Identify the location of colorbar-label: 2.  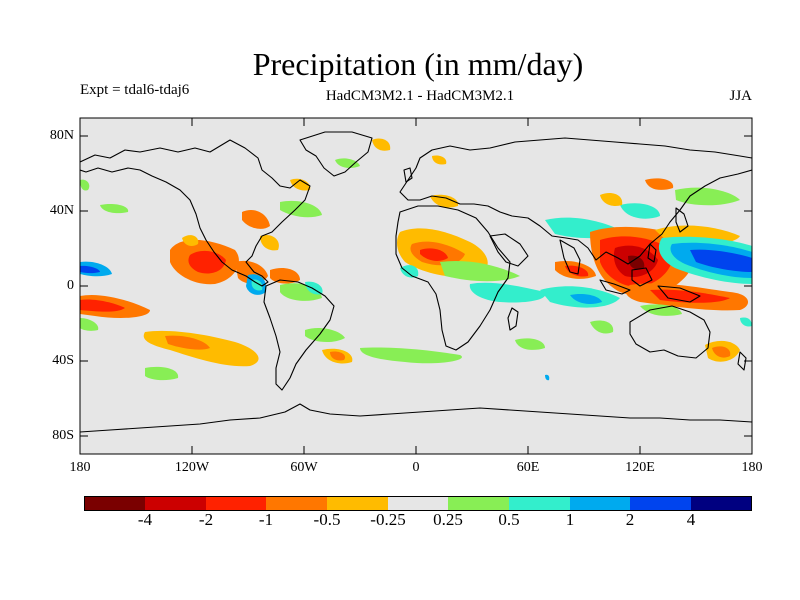
(630, 519).